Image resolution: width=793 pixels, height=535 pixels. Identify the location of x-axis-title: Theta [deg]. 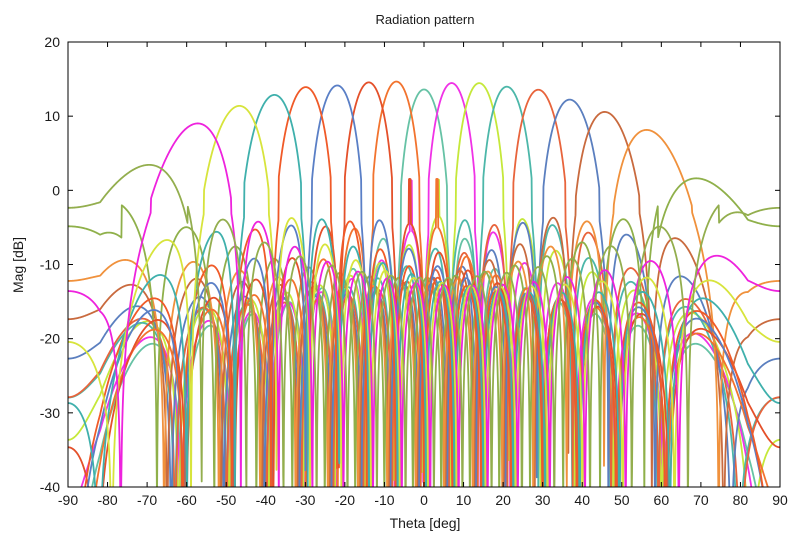
(425, 523).